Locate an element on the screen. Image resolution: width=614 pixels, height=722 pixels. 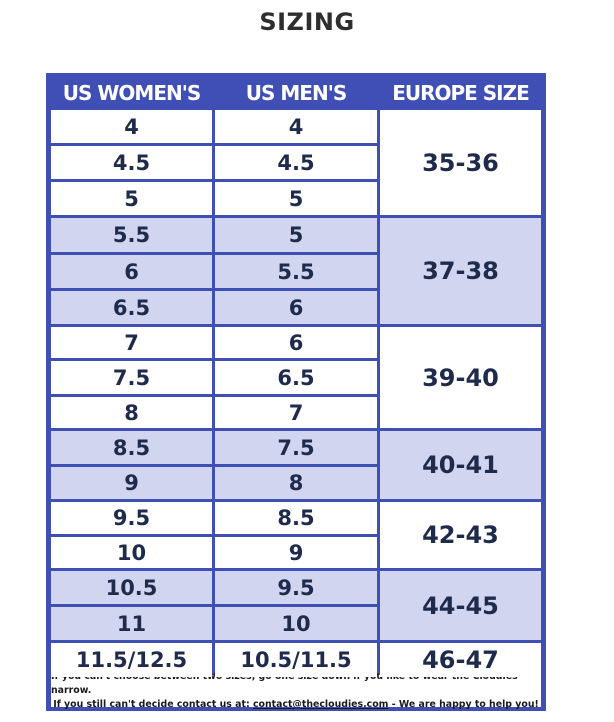
us-womens-size-cell: 8 is located at coordinates (131, 412).